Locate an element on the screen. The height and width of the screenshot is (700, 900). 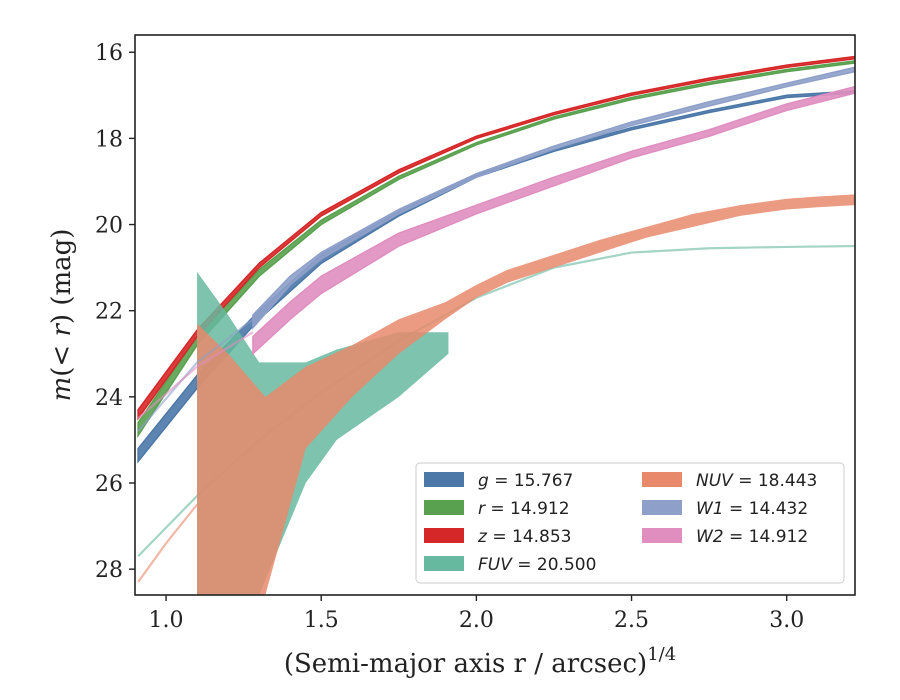
y-tick-label: 16 is located at coordinates (109, 53).